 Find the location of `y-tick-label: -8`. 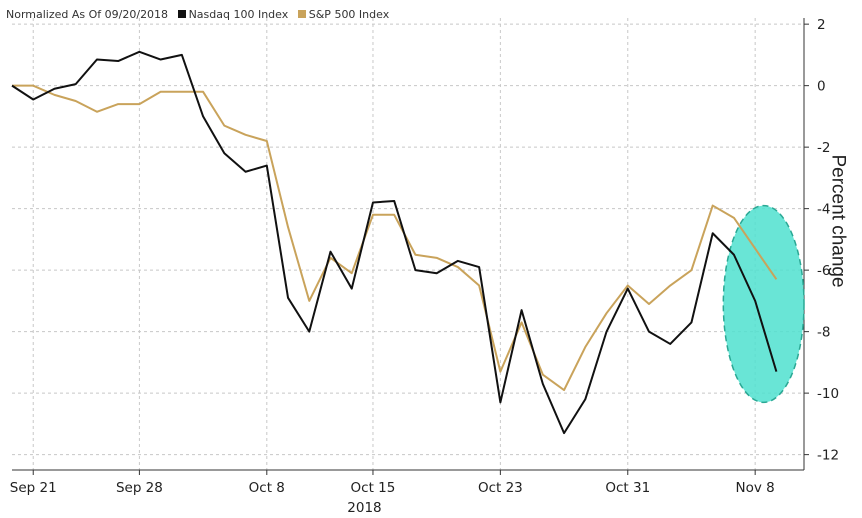

y-tick-label: -8 is located at coordinates (823, 333).